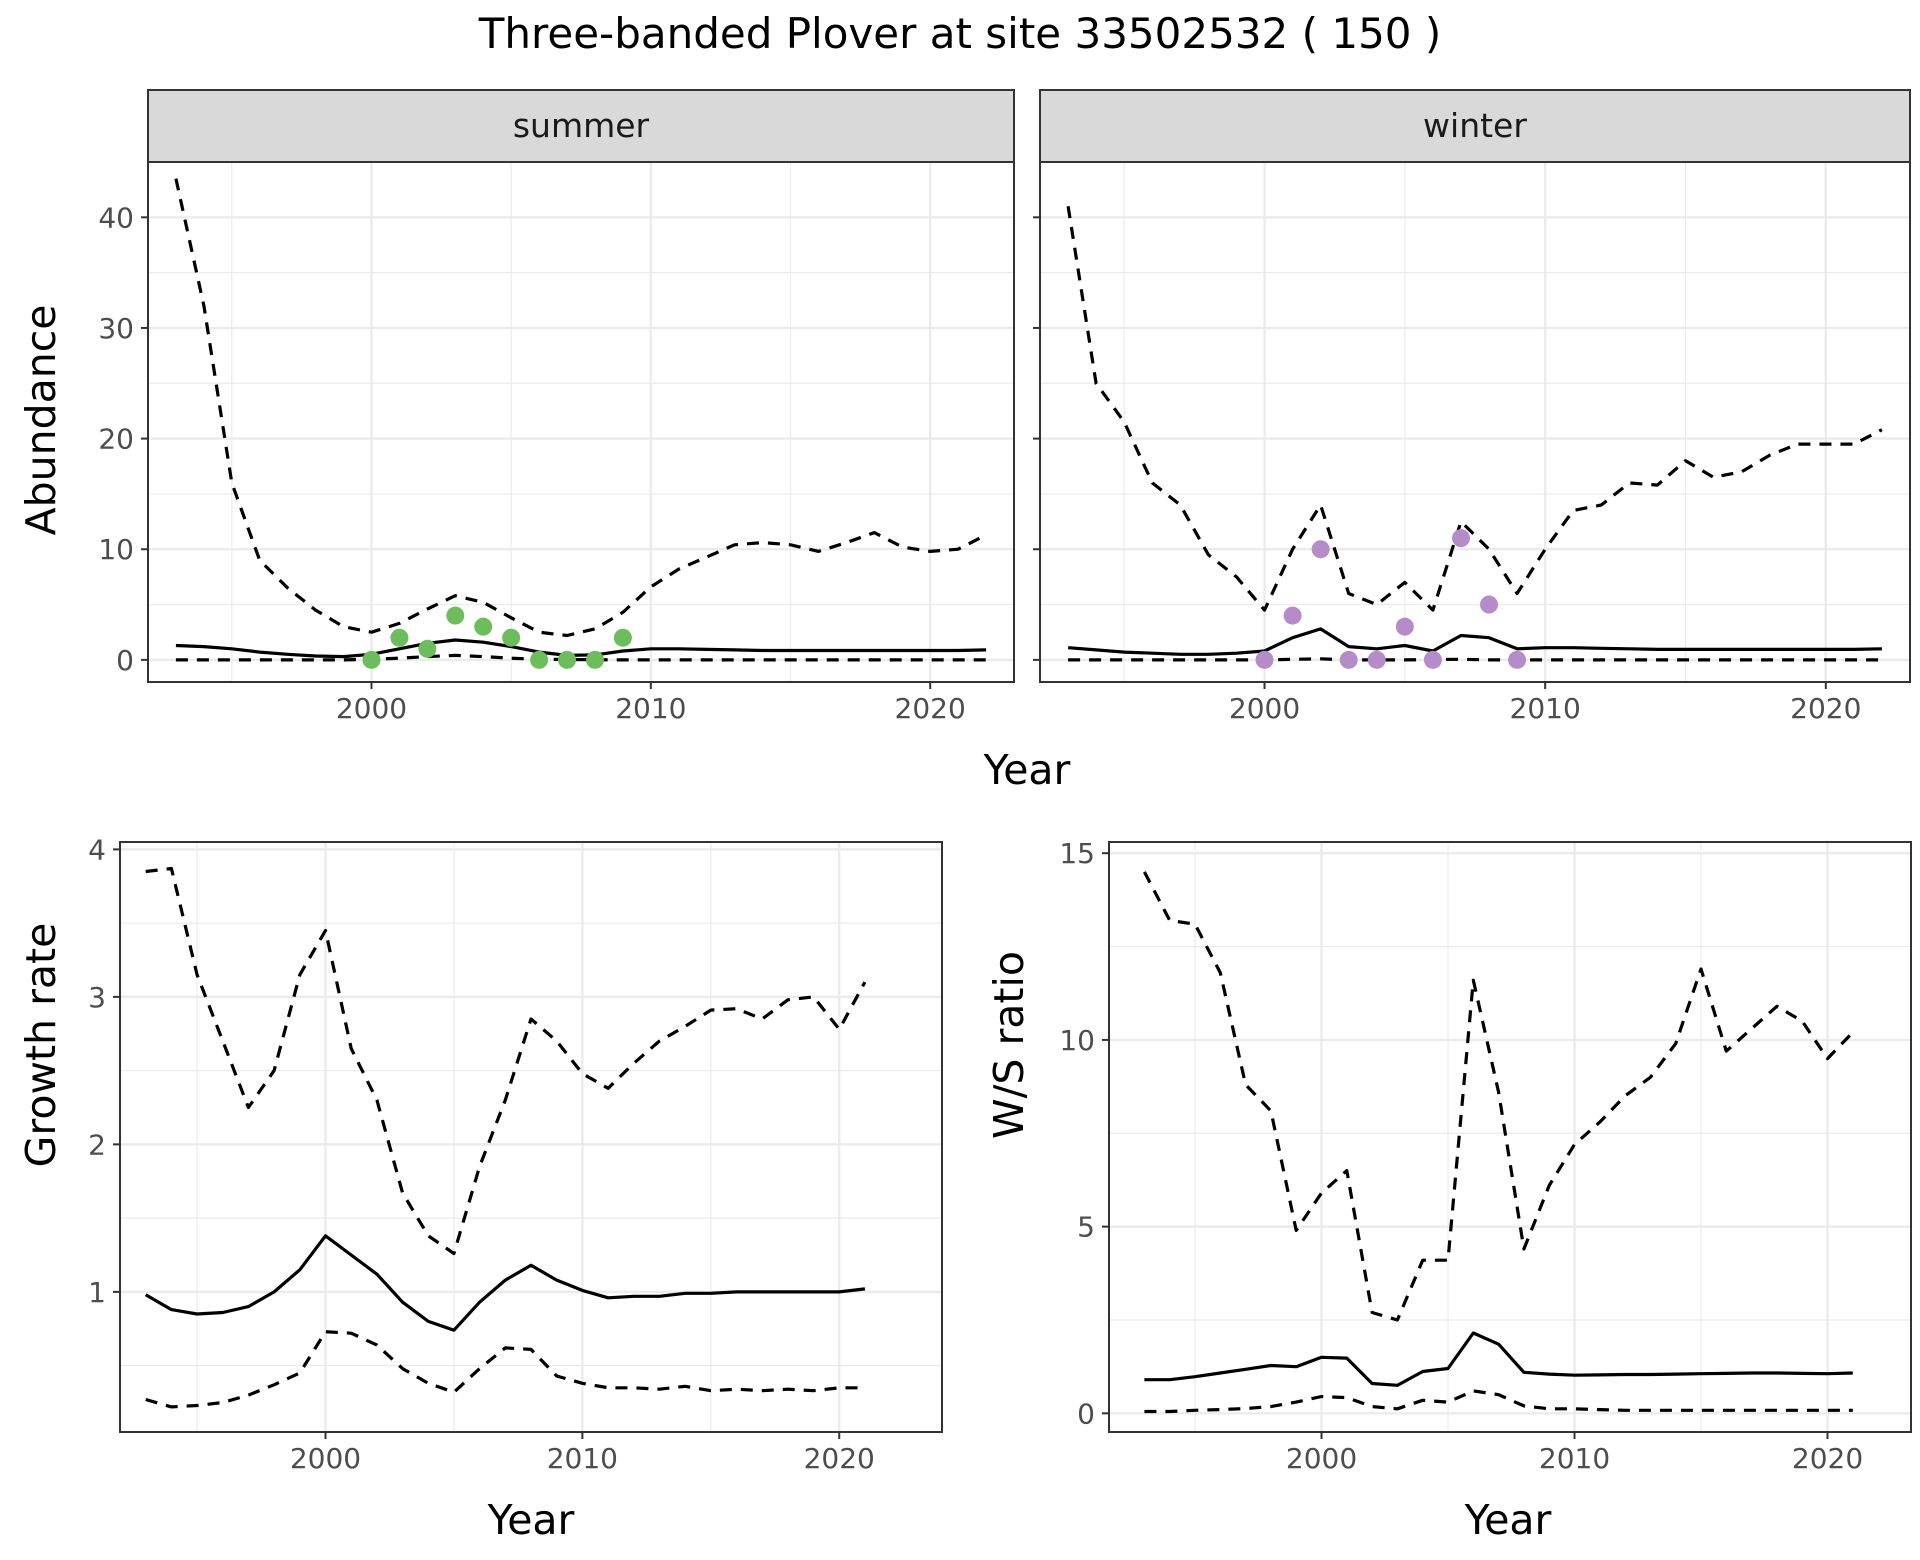  Describe the element at coordinates (930, 708) in the screenshot. I see `summer-x-tick-label: 2020` at that location.